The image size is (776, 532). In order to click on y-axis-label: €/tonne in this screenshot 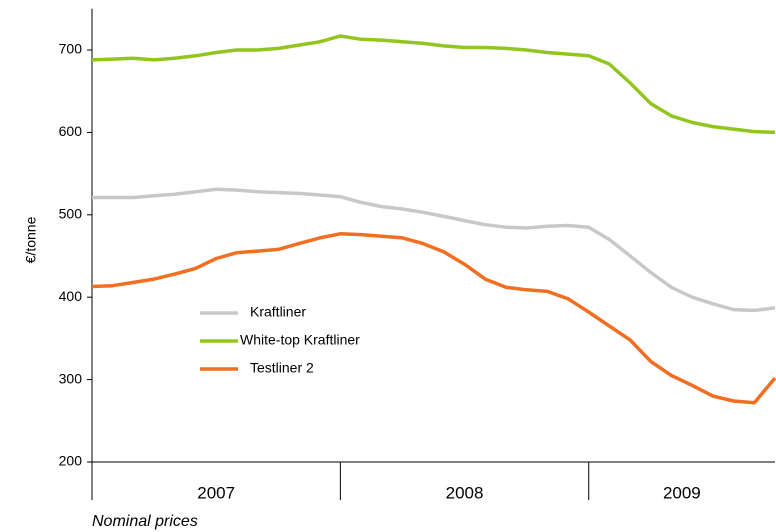, I will do `click(31, 239)`.